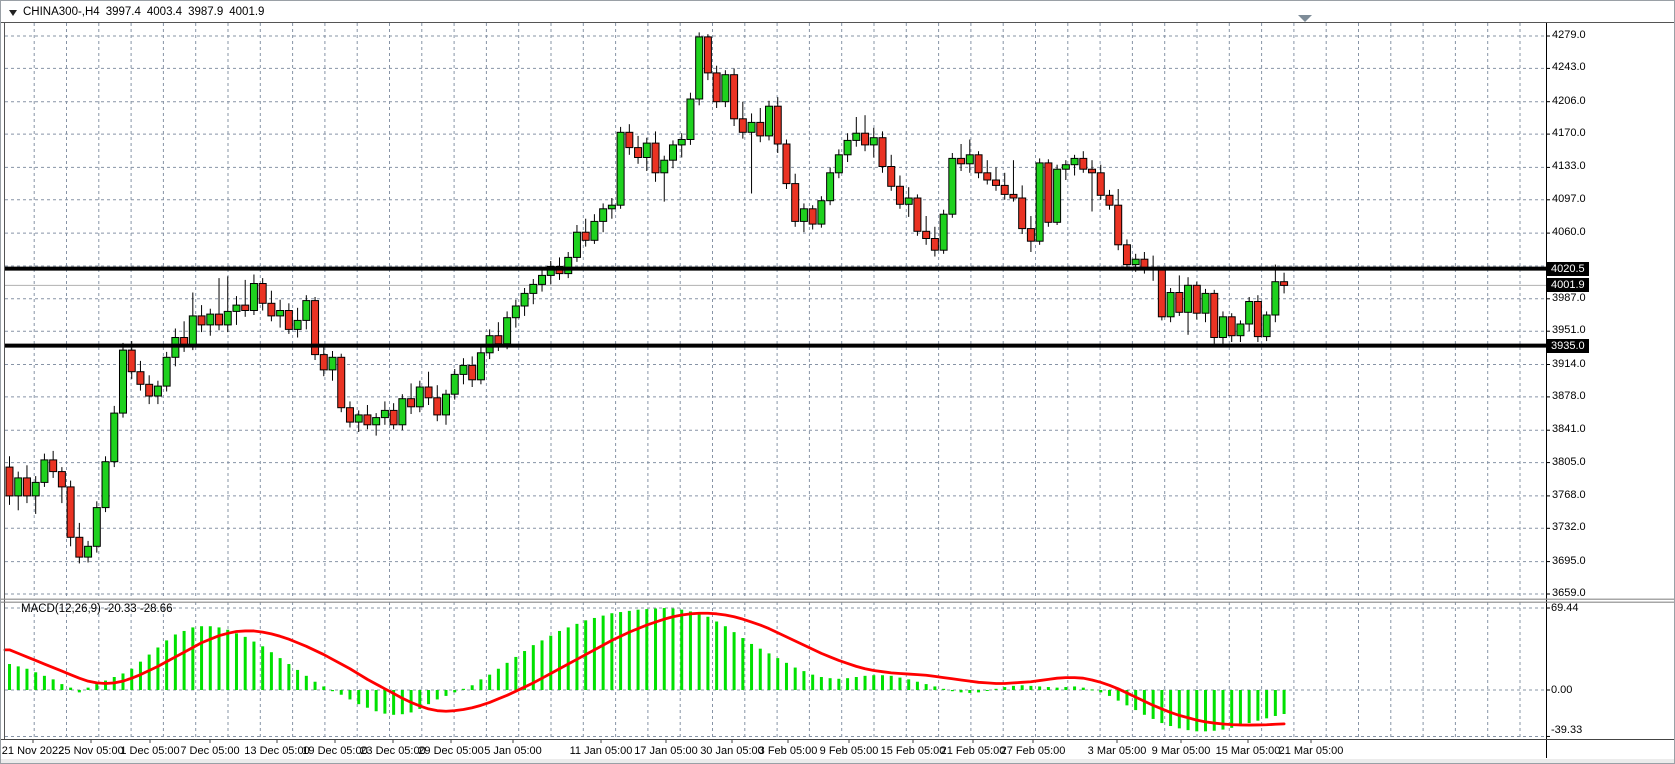 The image size is (1675, 764). What do you see at coordinates (97, 609) in the screenshot?
I see `macd-indicator-label: MACD(12,26,9) -20.33 -28.66` at bounding box center [97, 609].